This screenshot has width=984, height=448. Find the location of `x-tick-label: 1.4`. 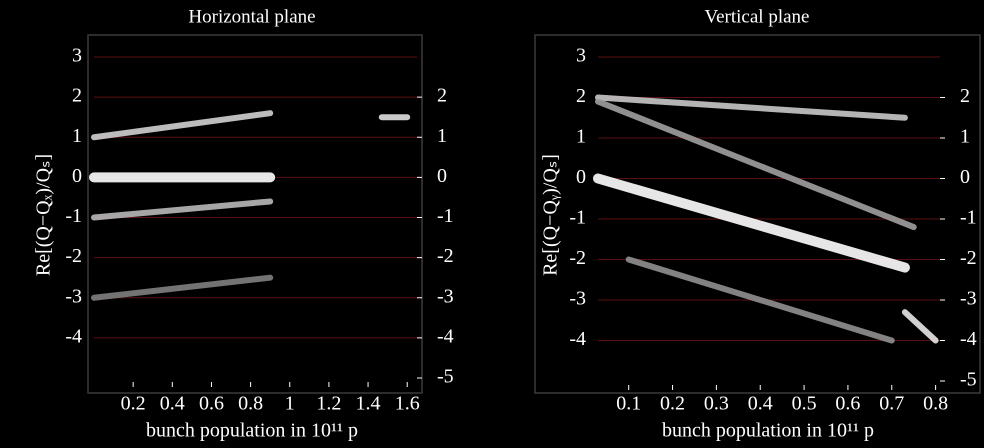

x-tick-label: 1.4 is located at coordinates (368, 404).